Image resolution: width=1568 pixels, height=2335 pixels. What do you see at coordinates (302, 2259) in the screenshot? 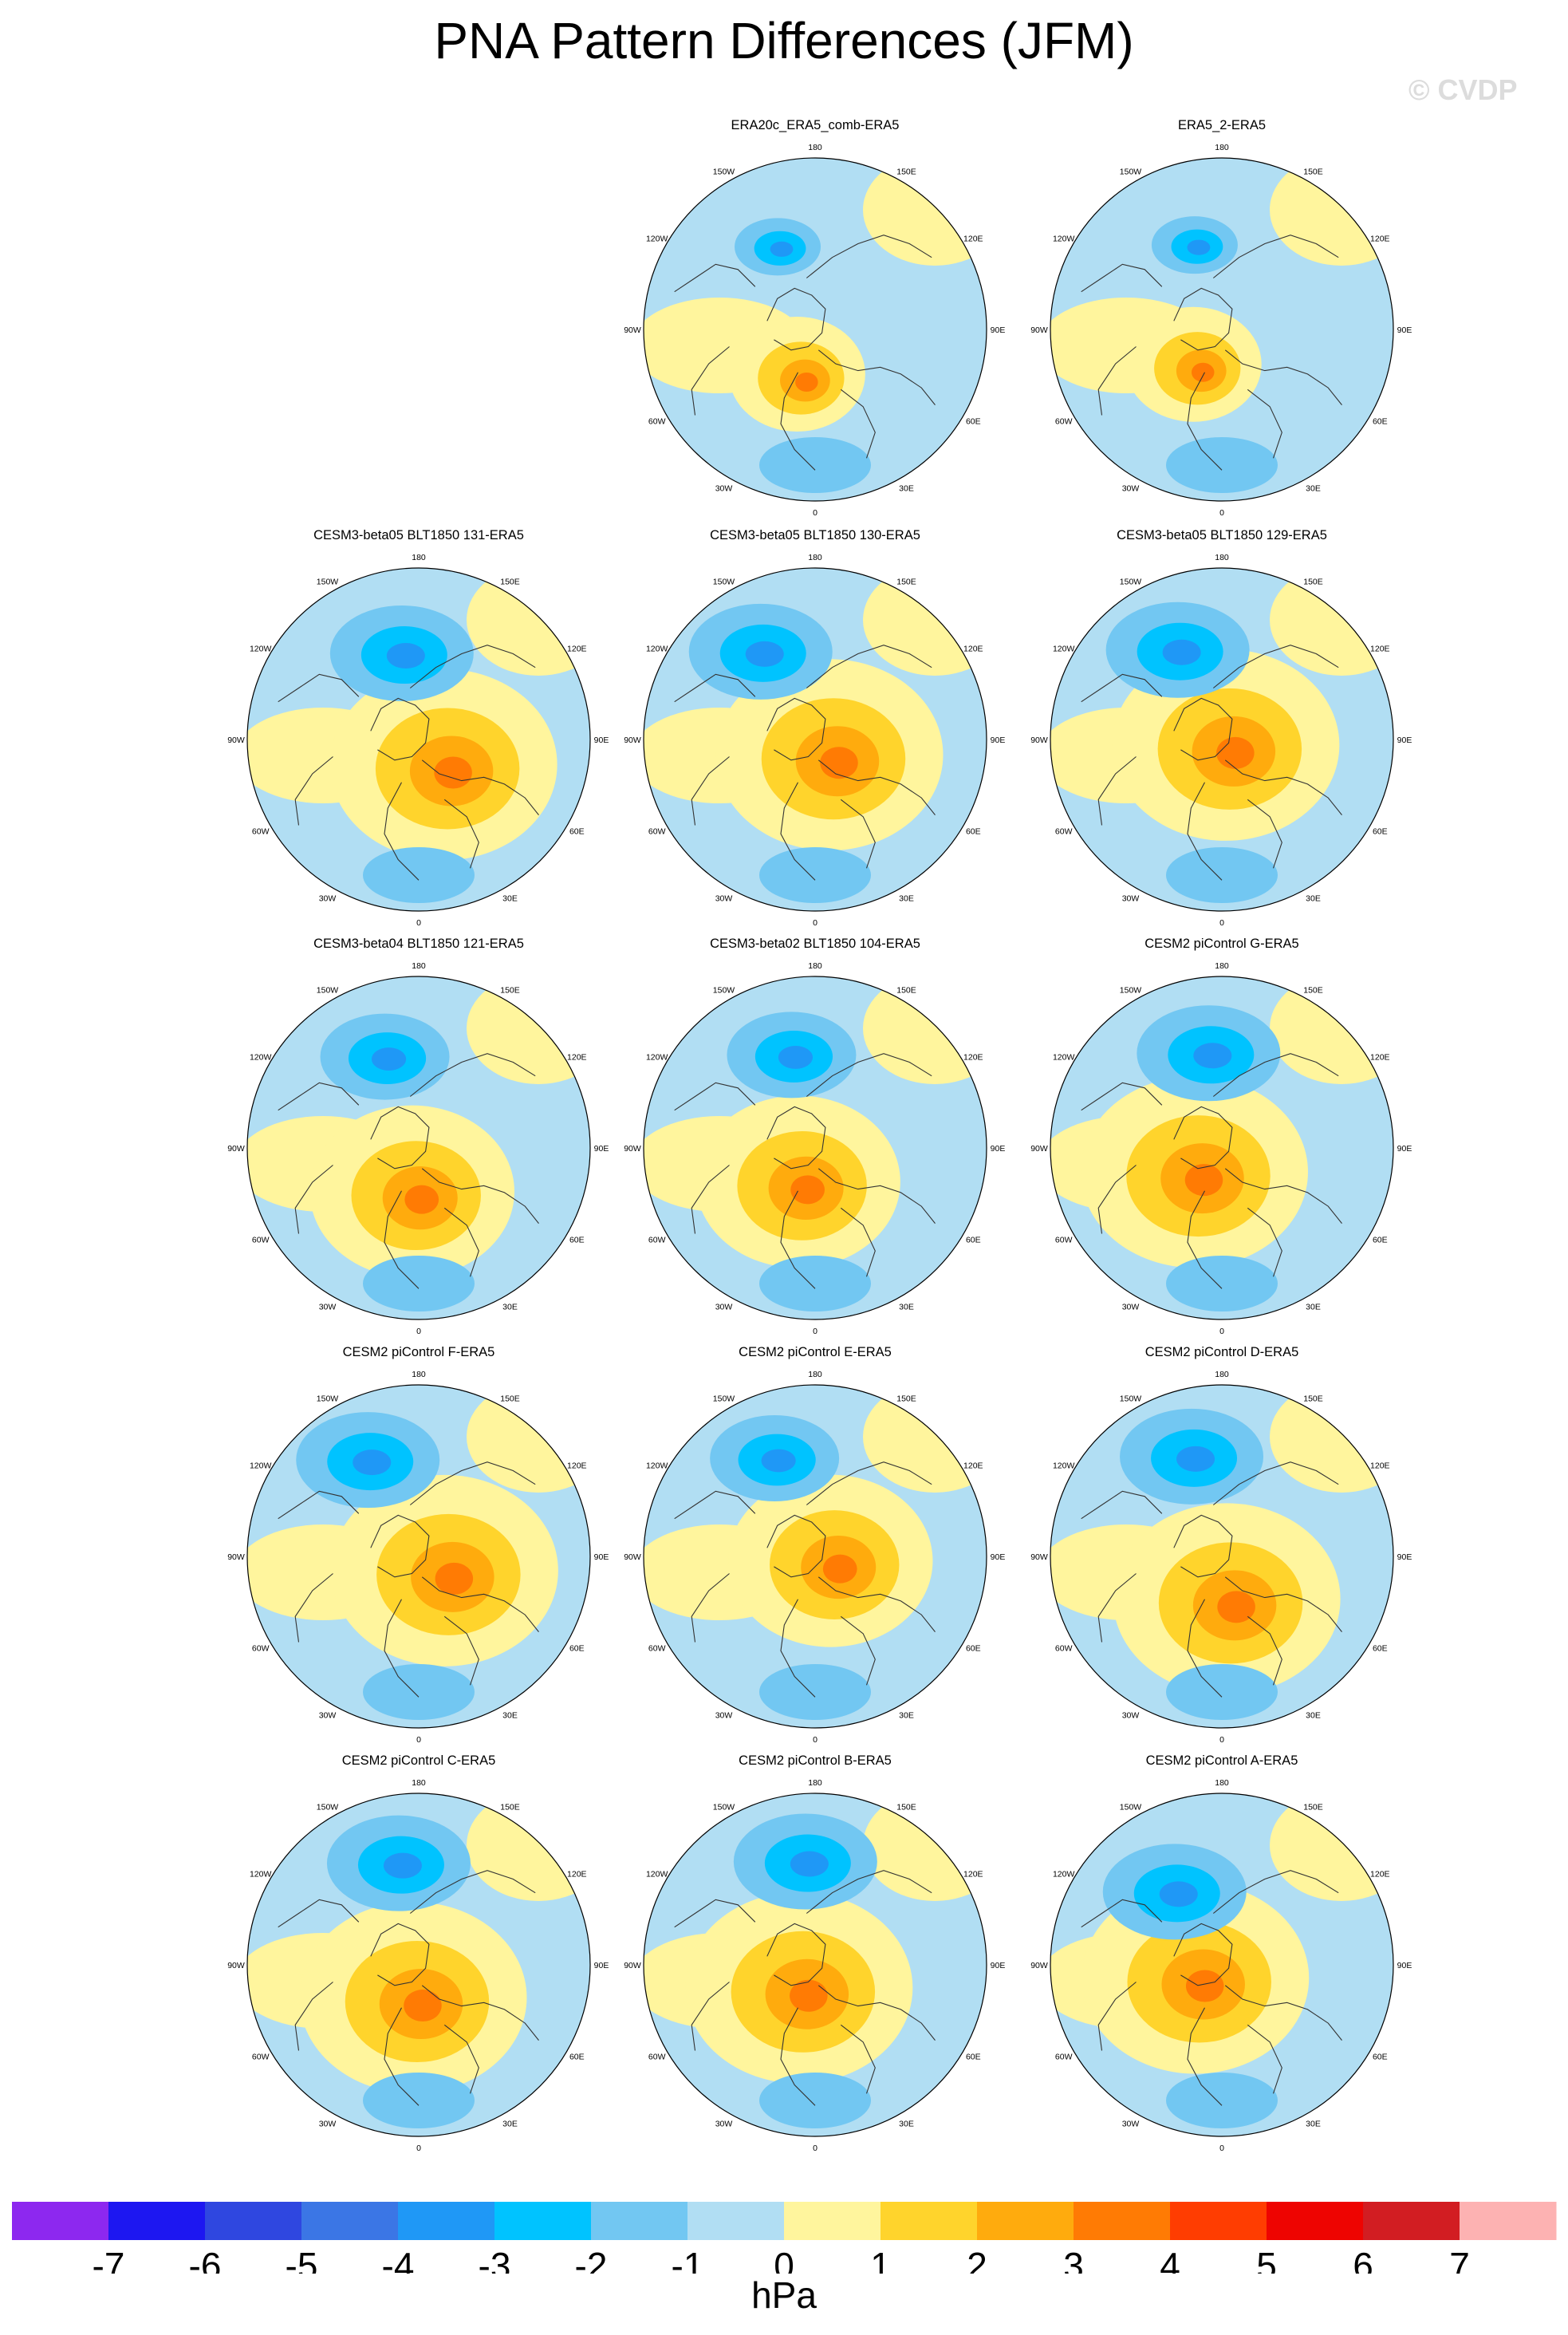
I see `colorbar-tick-label: -5` at bounding box center [302, 2259].